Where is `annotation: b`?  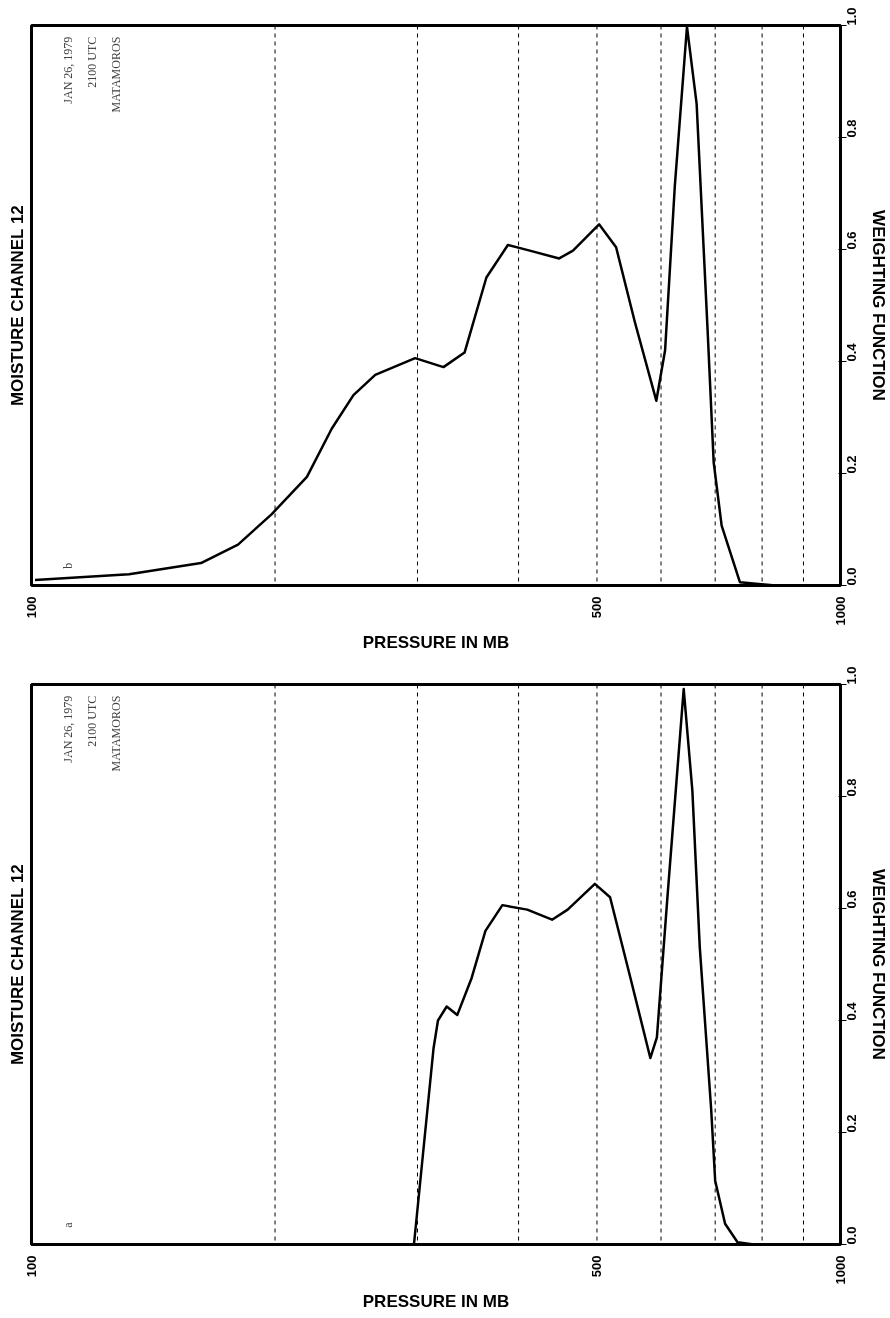
annotation: b is located at coordinates (67, 565).